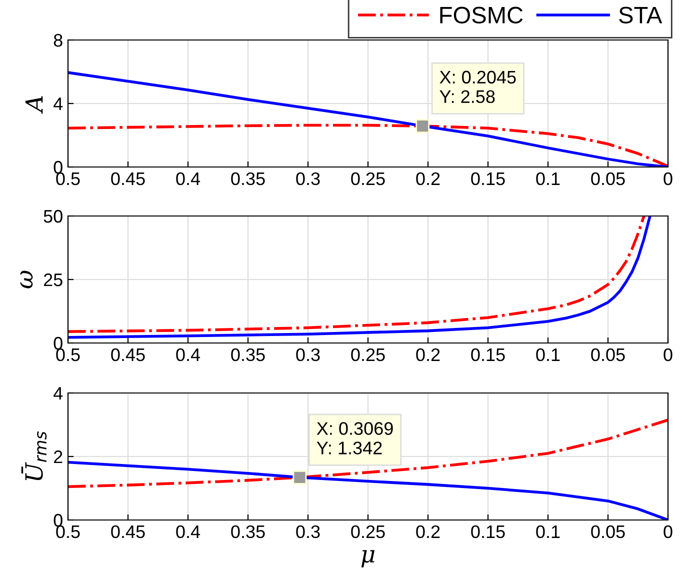 The width and height of the screenshot is (682, 579). I want to click on legend-label: STA, so click(640, 15).